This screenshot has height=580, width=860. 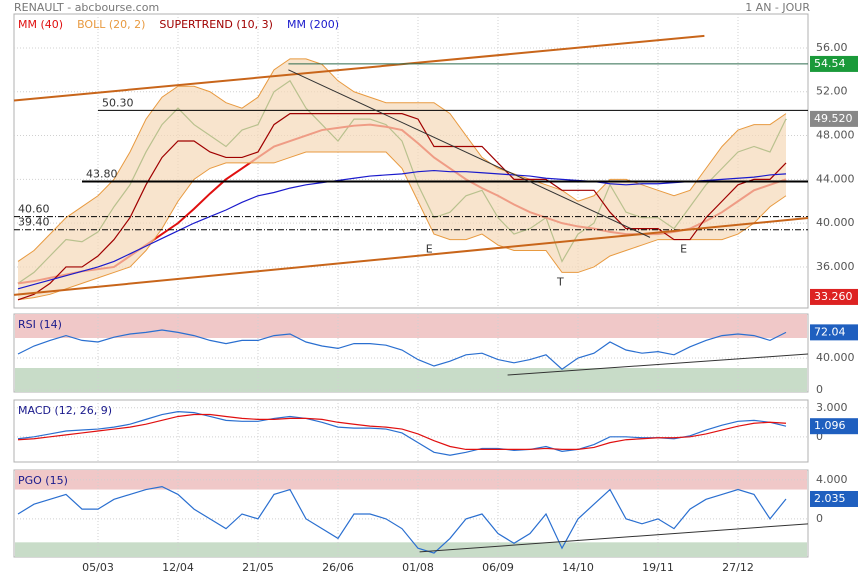 What do you see at coordinates (560, 281) in the screenshot?
I see `annotation: T` at bounding box center [560, 281].